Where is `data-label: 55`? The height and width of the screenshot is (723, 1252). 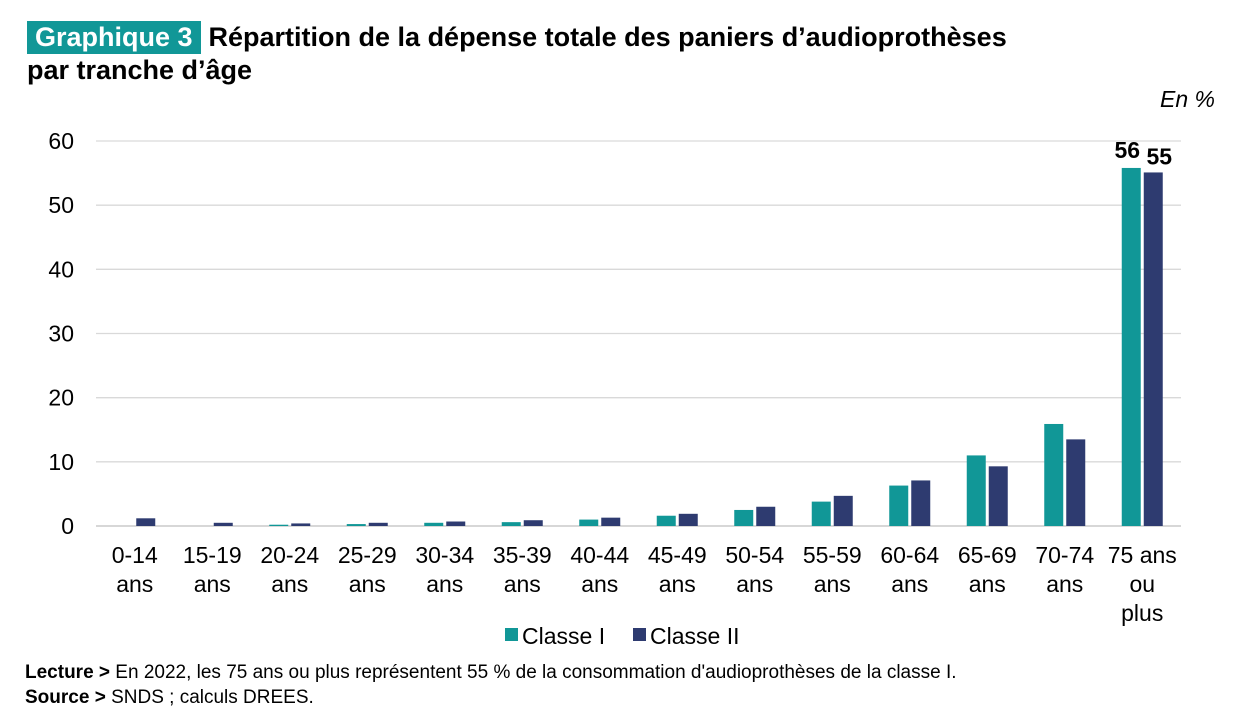 data-label: 55 is located at coordinates (1159, 156).